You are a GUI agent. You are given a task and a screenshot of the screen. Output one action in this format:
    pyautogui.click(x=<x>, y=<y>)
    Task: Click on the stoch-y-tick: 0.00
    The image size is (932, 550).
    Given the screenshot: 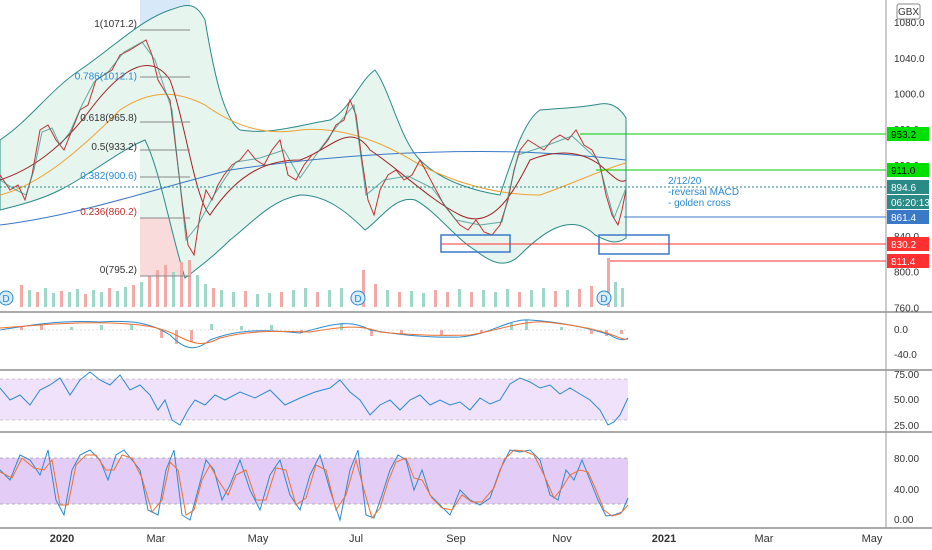 What is the action you would take?
    pyautogui.click(x=904, y=520)
    